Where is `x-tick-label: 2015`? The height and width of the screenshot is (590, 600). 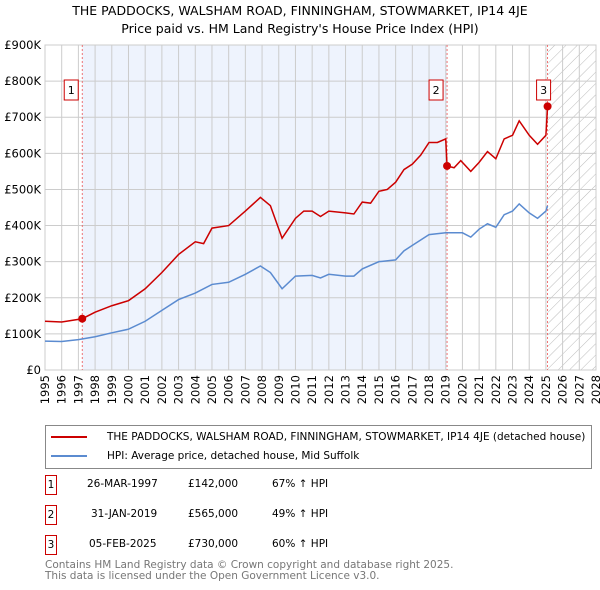
x-tick-label: 2015 is located at coordinates (379, 389).